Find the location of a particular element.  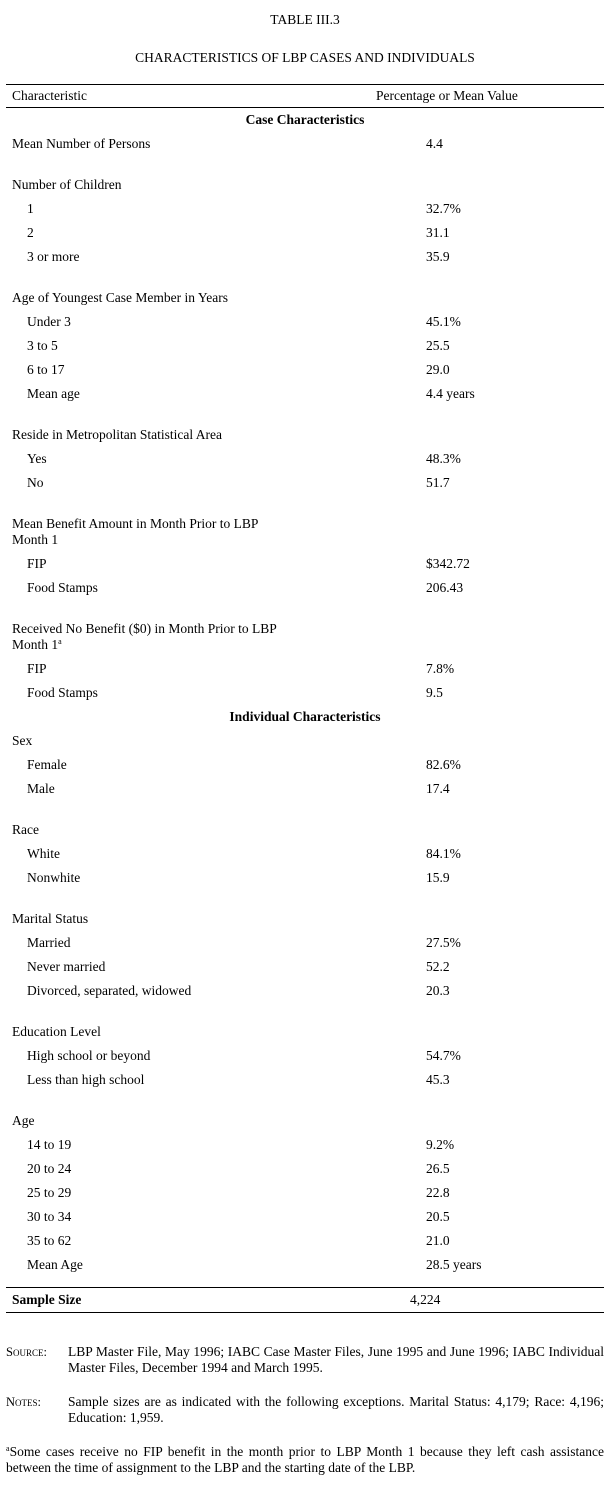

group-label: Education Level is located at coordinates (147, 1032).